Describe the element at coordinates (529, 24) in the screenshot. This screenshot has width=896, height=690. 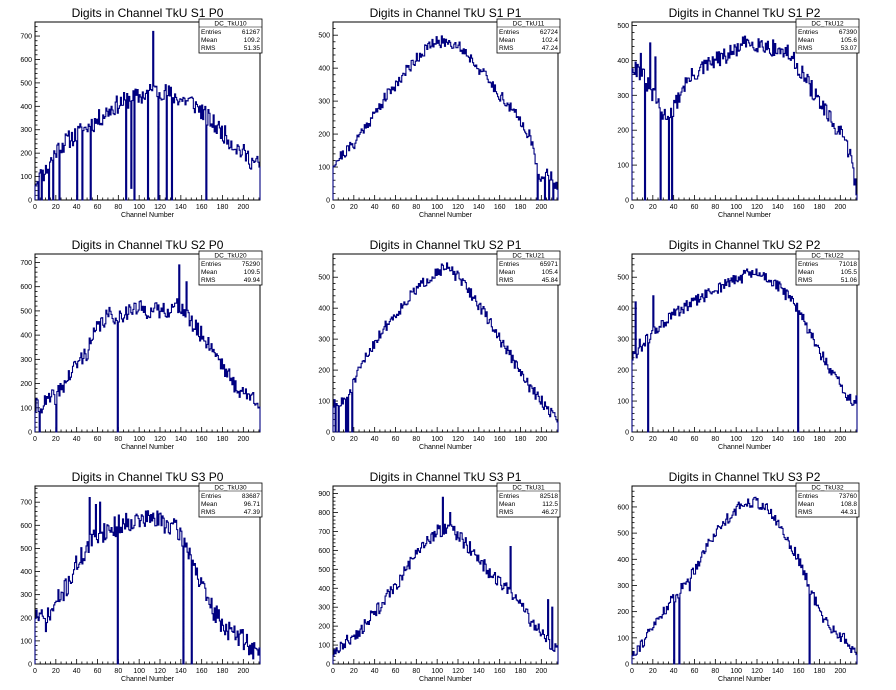
I see `stats-name: DC_TkU11` at that location.